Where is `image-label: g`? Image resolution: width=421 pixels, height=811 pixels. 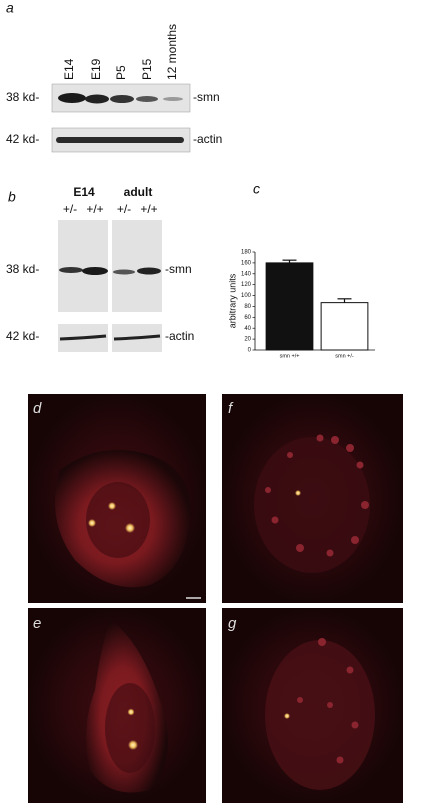 image-label: g is located at coordinates (232, 623).